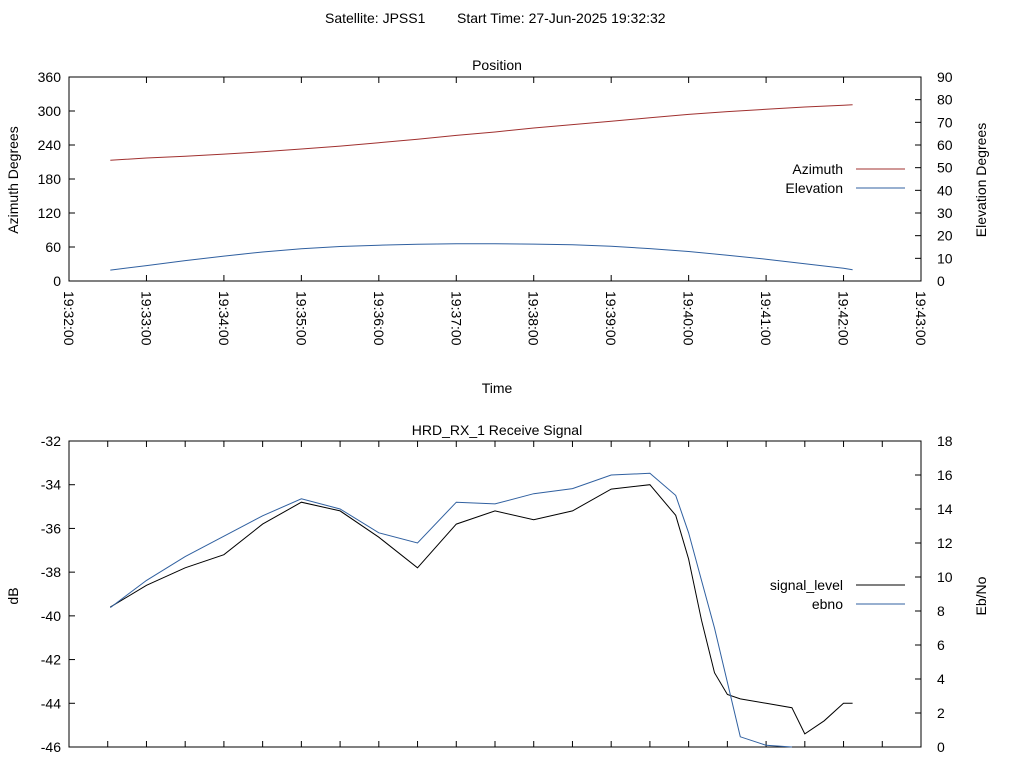 This screenshot has height=768, width=1024. Describe the element at coordinates (497, 65) in the screenshot. I see `position-title: Position` at that location.